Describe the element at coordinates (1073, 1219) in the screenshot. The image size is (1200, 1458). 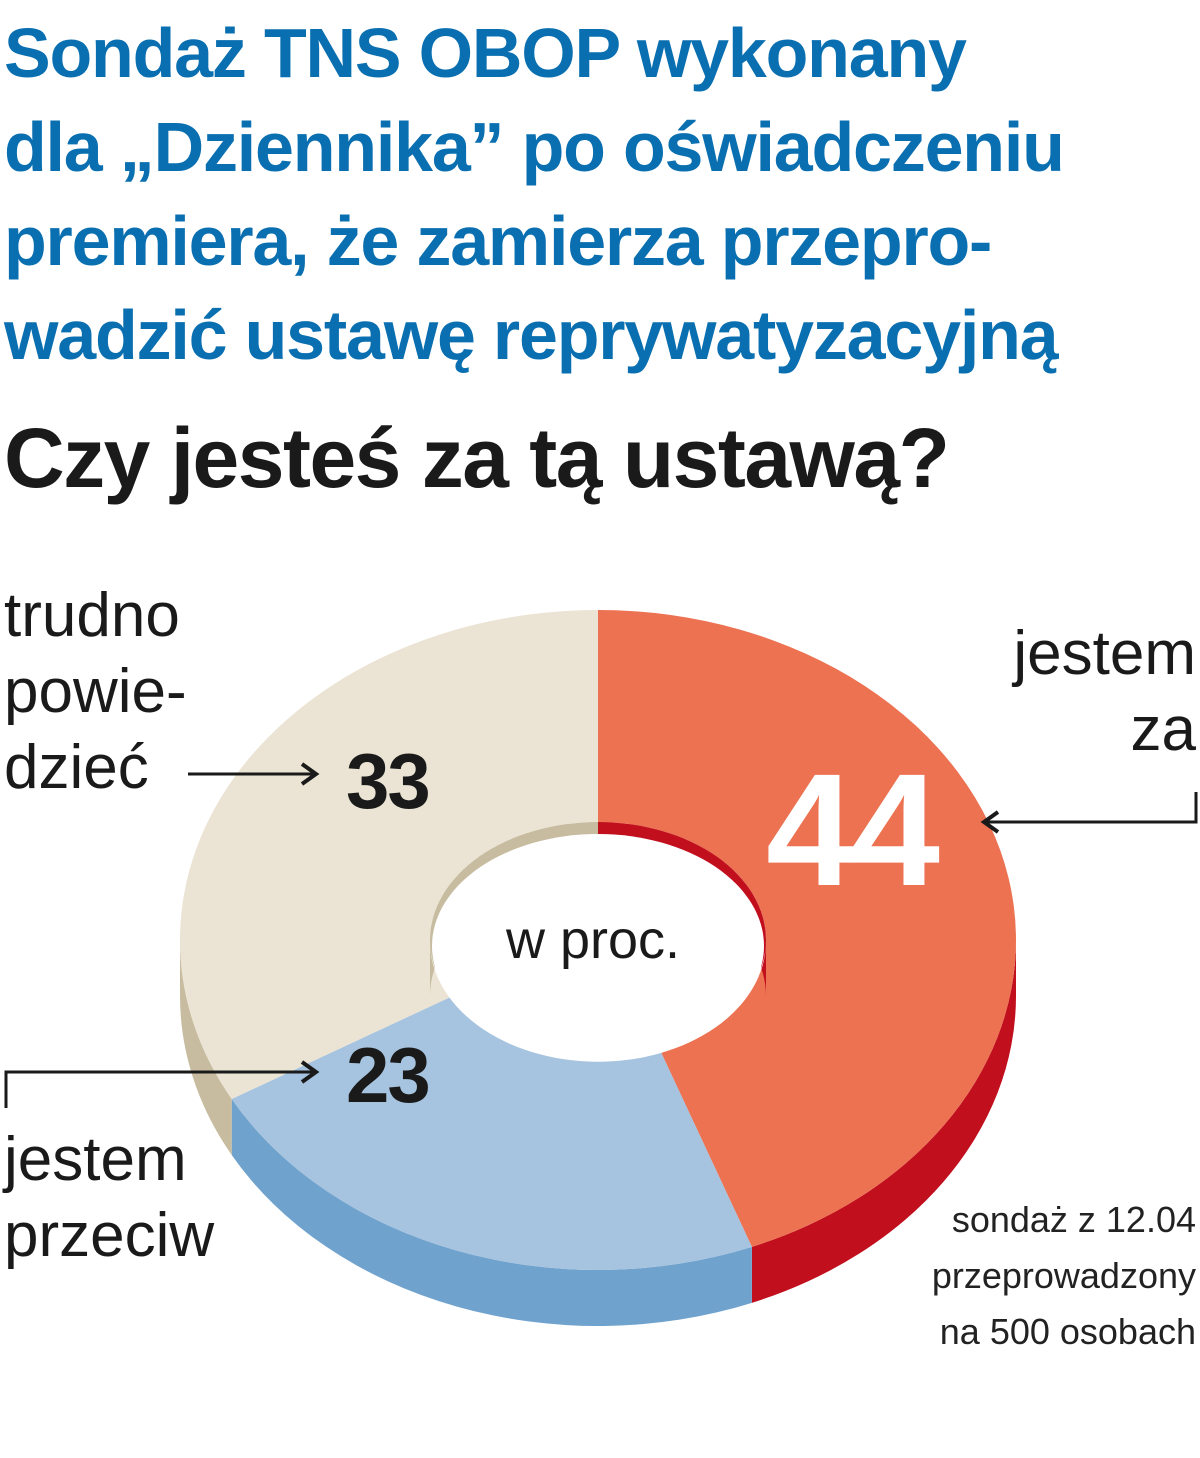
I see `source-note-line: sondaż z 12.04` at that location.